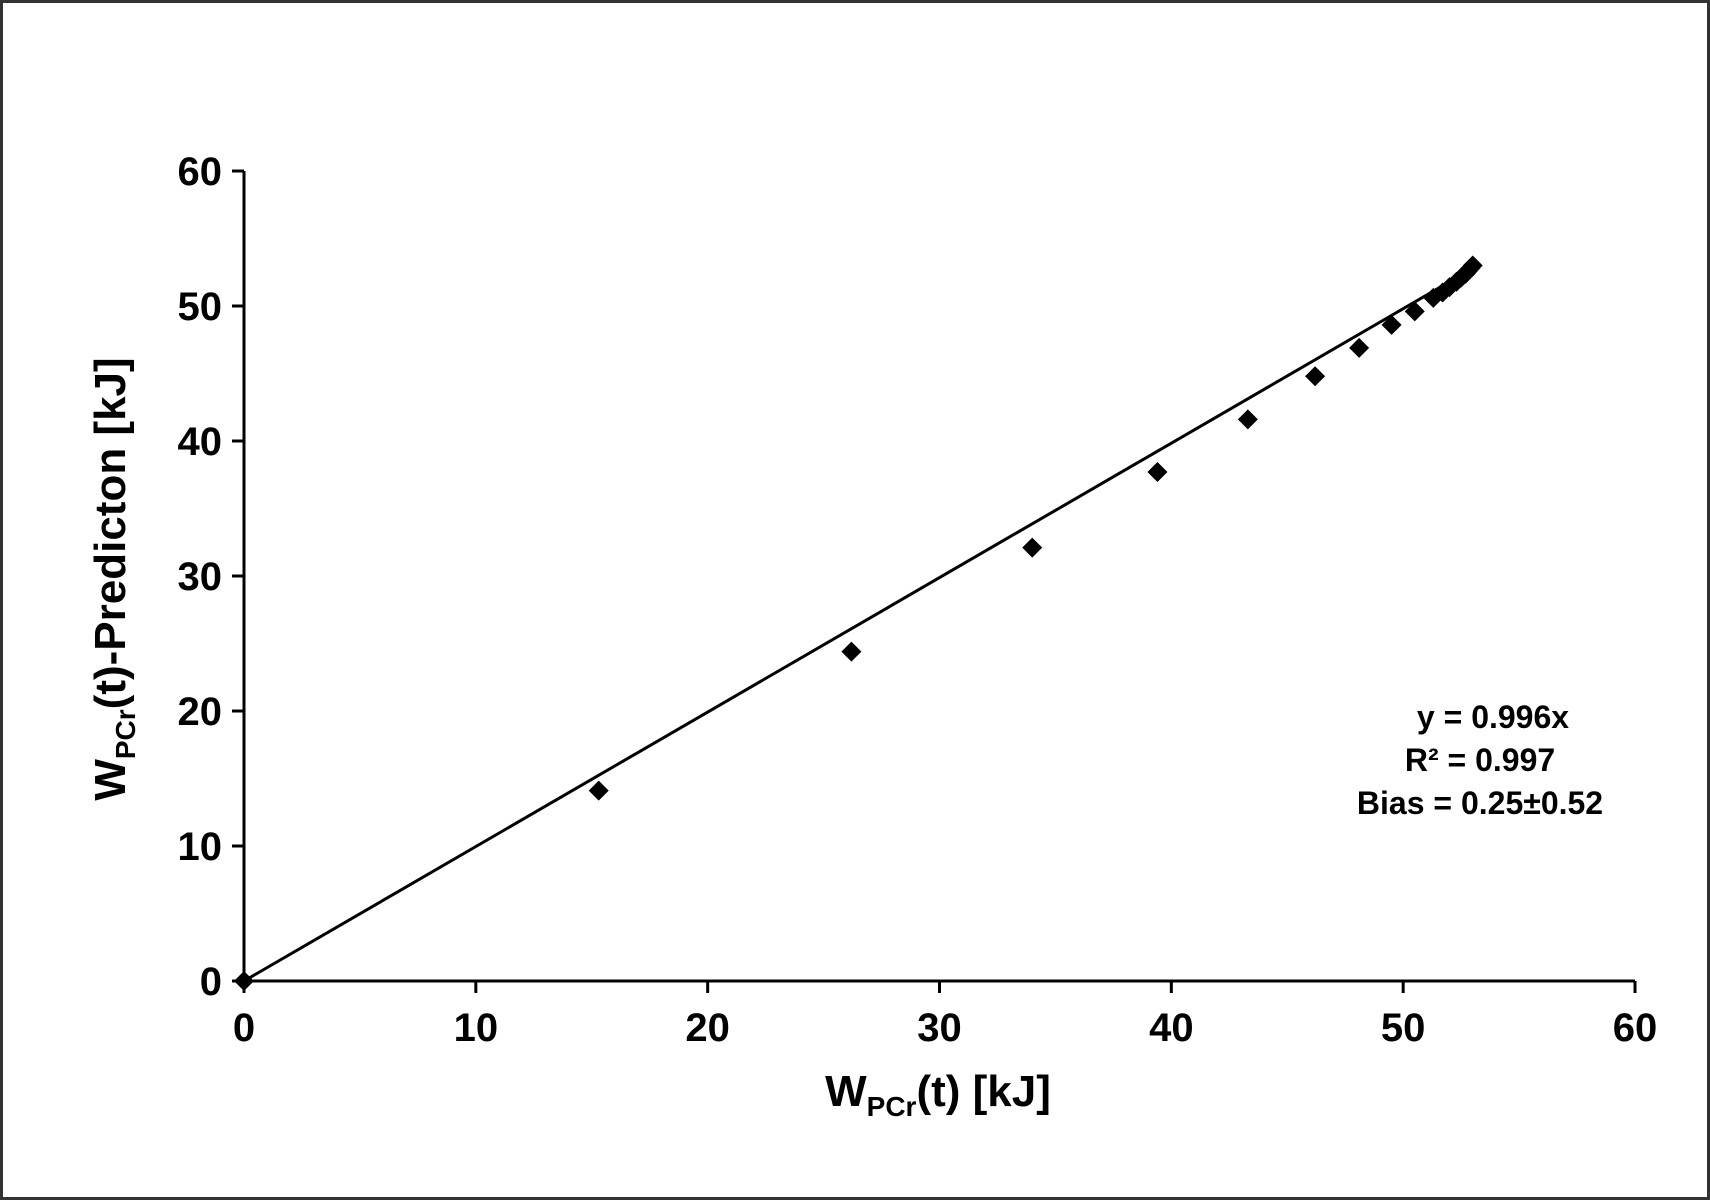 This screenshot has height=1203, width=1710. What do you see at coordinates (1493, 717) in the screenshot?
I see `equation-label: y = 0.996x` at bounding box center [1493, 717].